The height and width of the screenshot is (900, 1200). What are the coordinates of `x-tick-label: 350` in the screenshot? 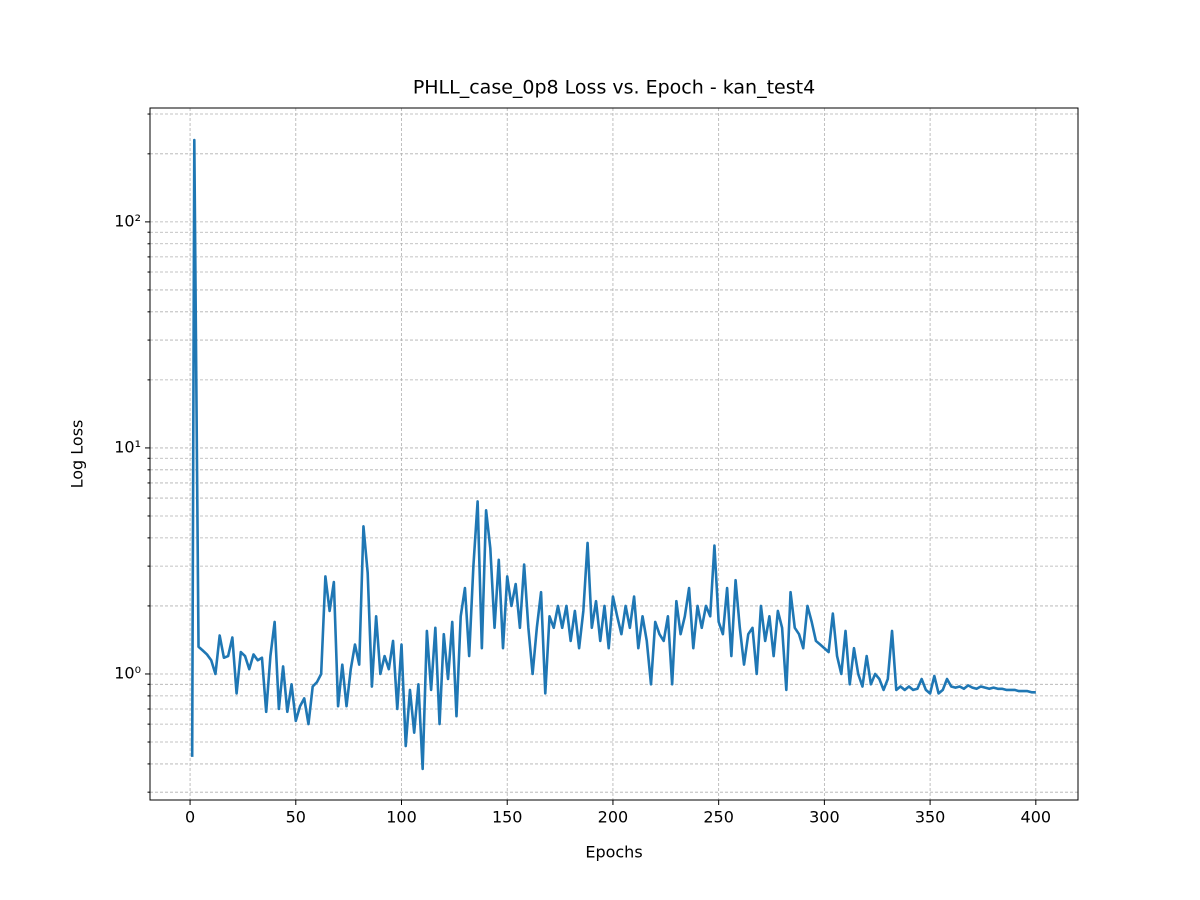 It's located at (930, 817).